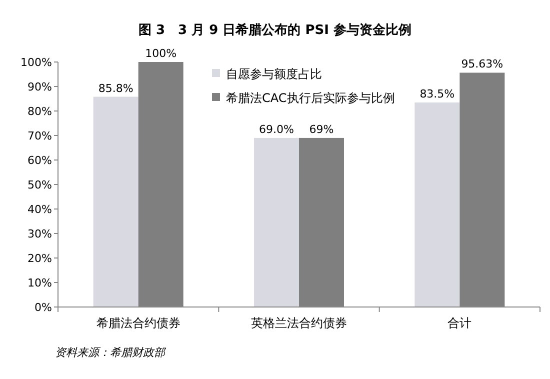  I want to click on x-tick-label: 合计, so click(460, 323).